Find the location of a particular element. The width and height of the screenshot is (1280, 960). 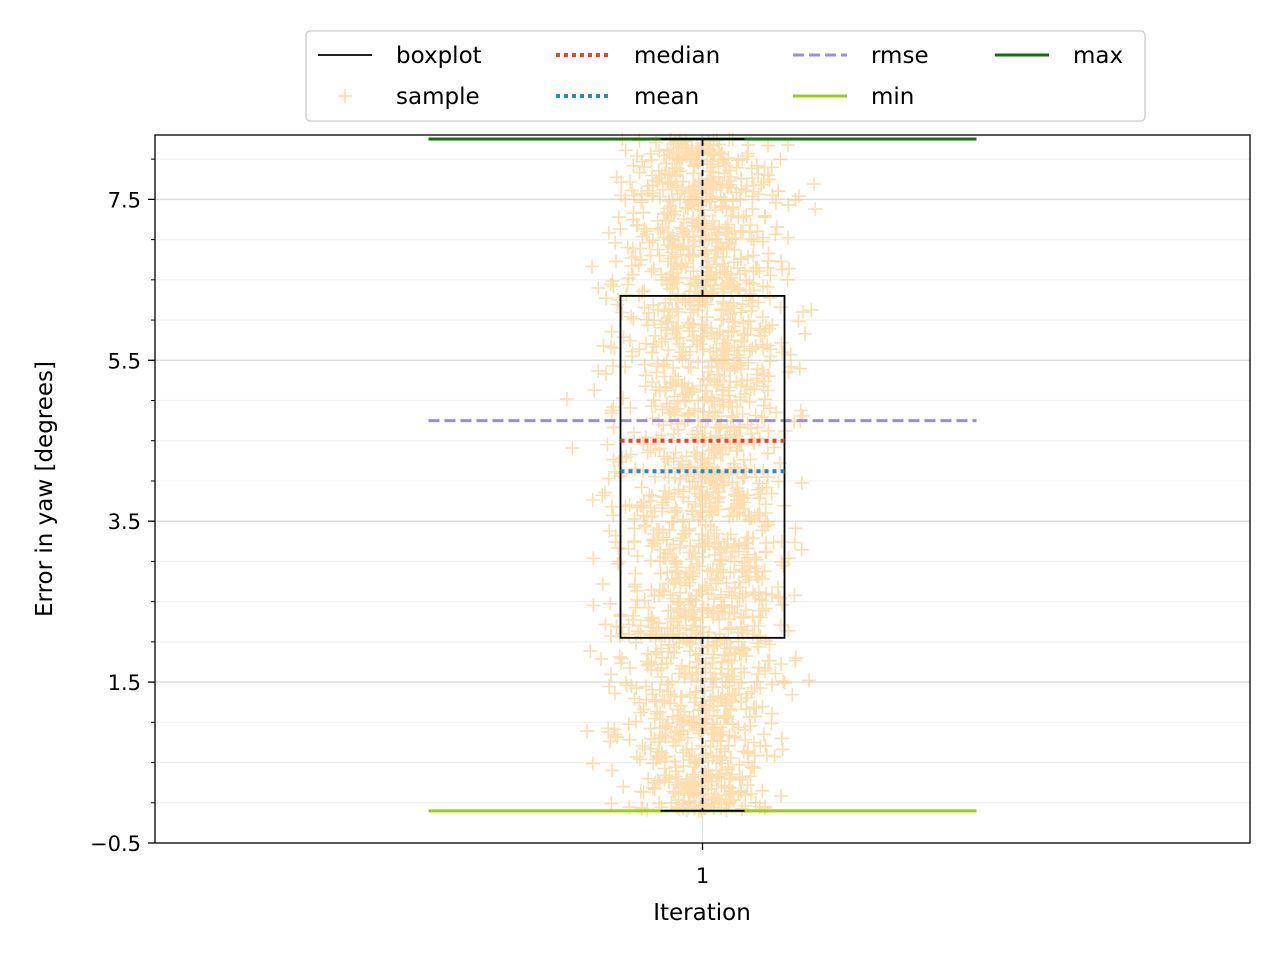

mean-legend-label: mean is located at coordinates (666, 97).